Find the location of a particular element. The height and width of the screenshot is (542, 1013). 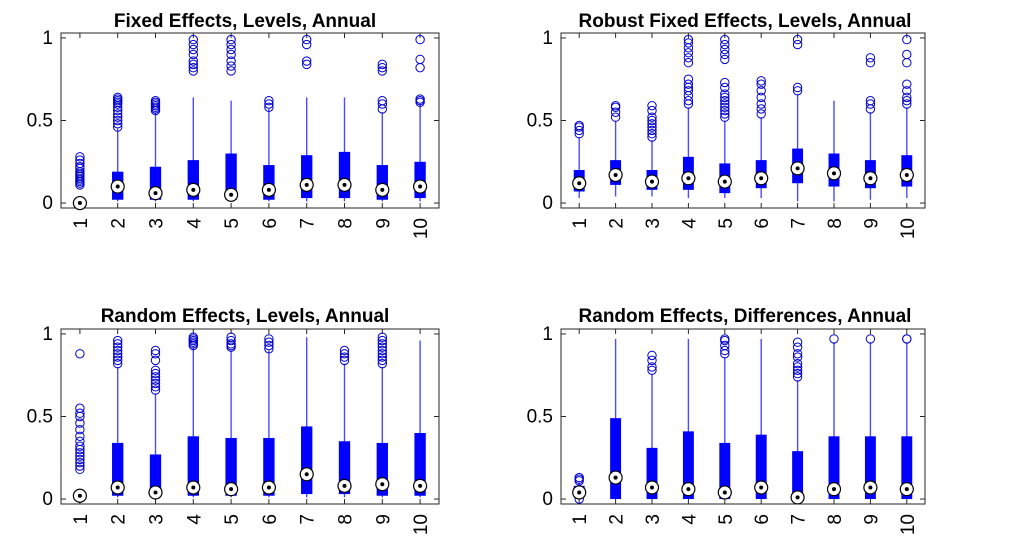

y-tick-label: 1 is located at coordinates (47, 334).